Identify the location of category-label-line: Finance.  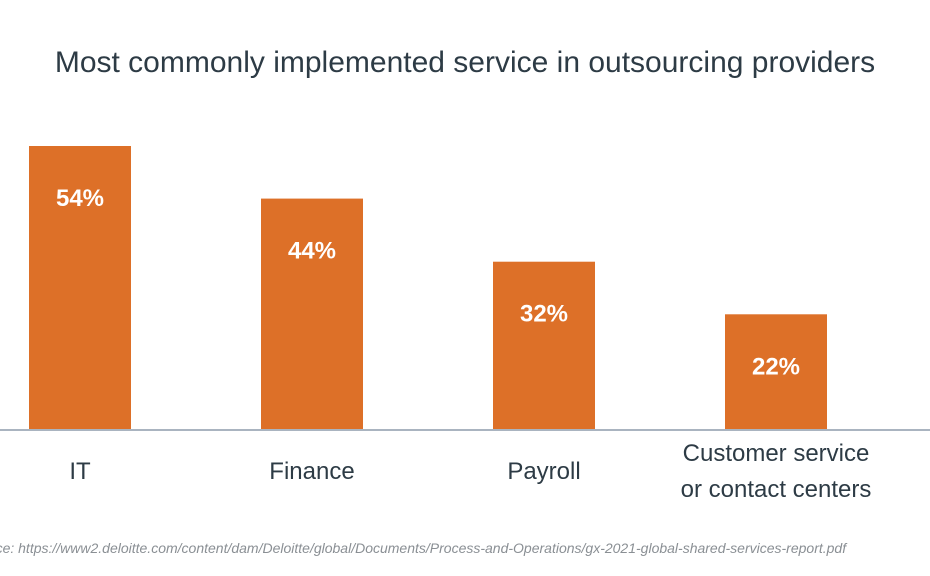
(311, 471).